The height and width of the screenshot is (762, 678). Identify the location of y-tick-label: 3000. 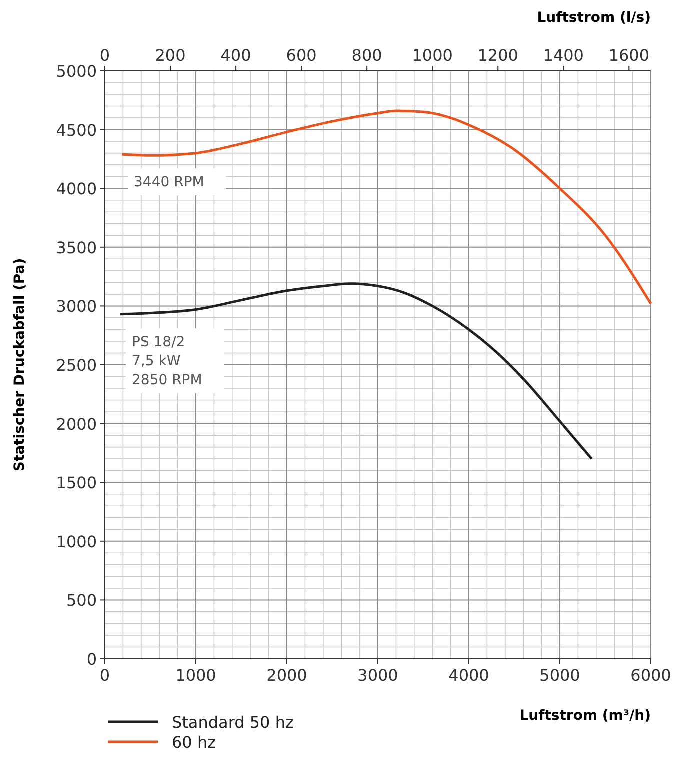
(76, 306).